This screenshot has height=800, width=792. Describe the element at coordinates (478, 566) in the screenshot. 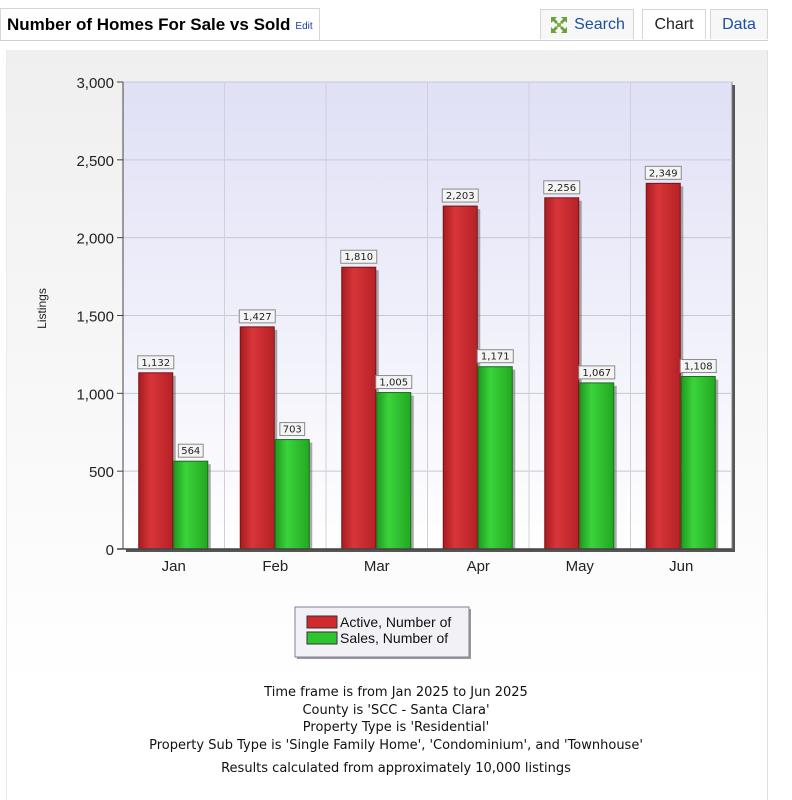

I see `x-tick-label: Apr` at that location.